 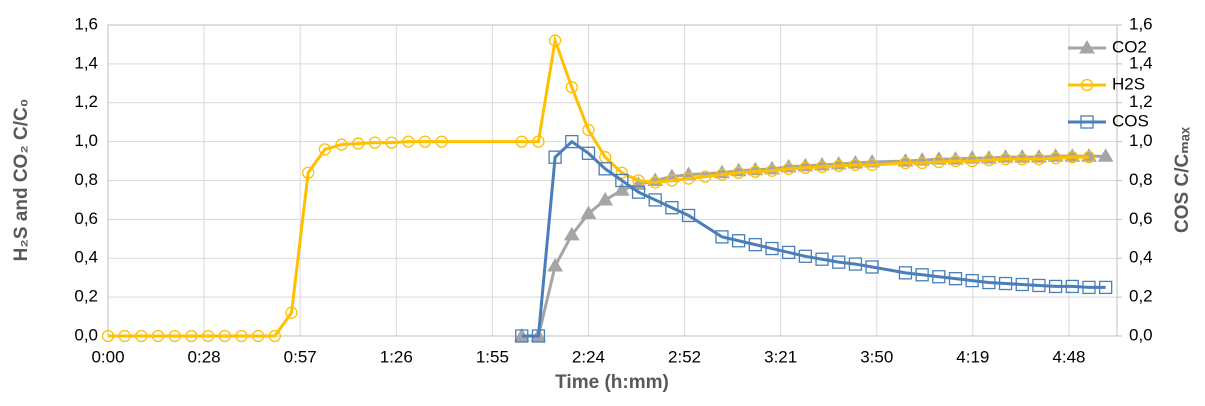 I want to click on legend-label: H2S, so click(x=1128, y=83).